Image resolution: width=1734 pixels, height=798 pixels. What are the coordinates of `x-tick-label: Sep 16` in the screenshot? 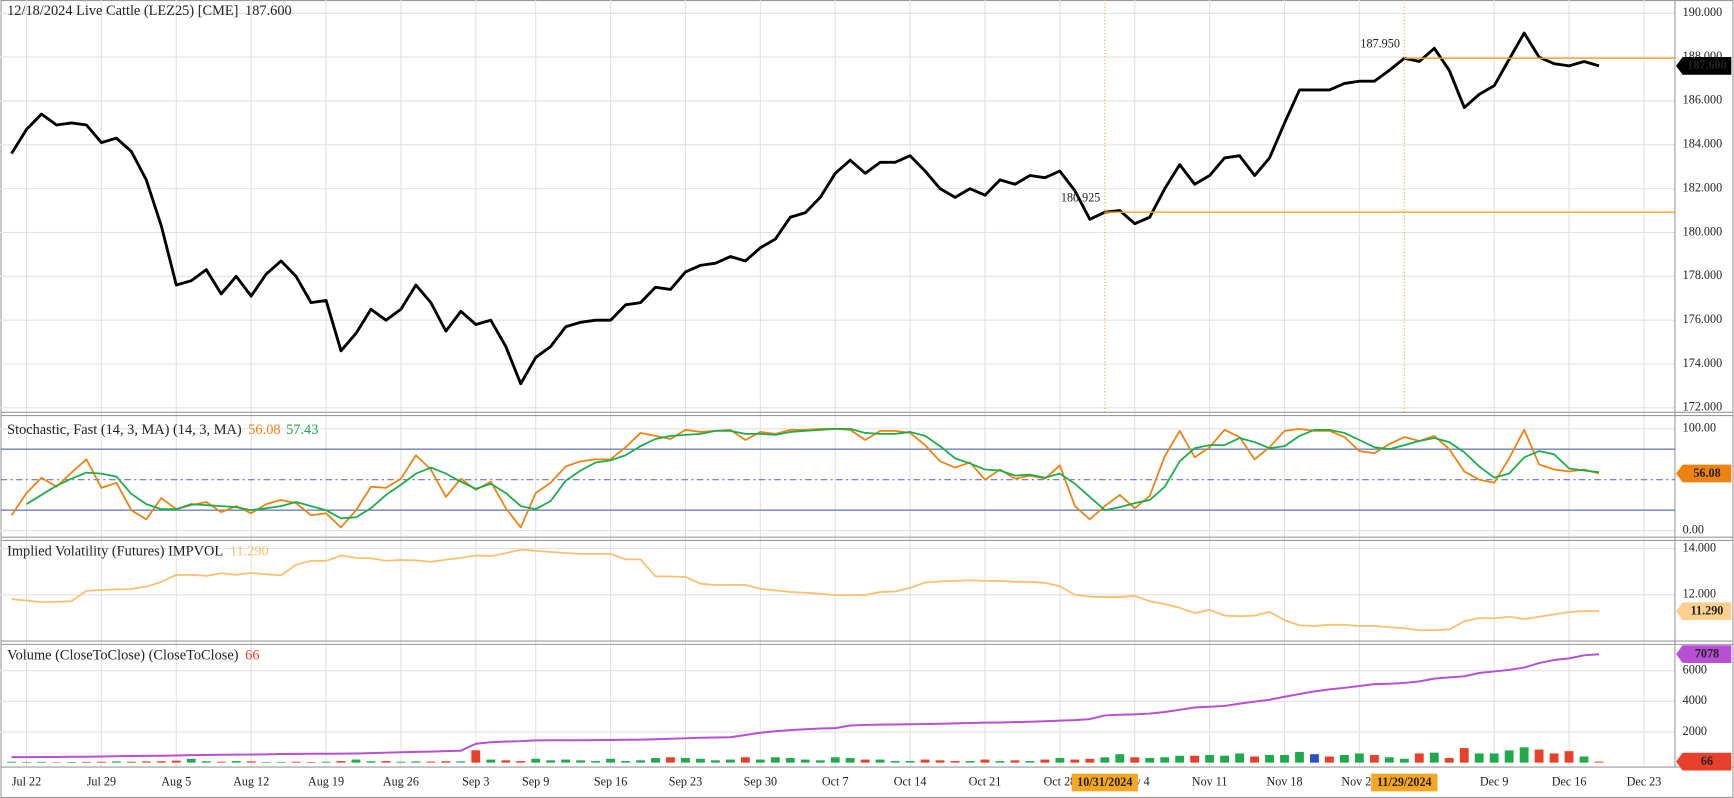 It's located at (610, 781).